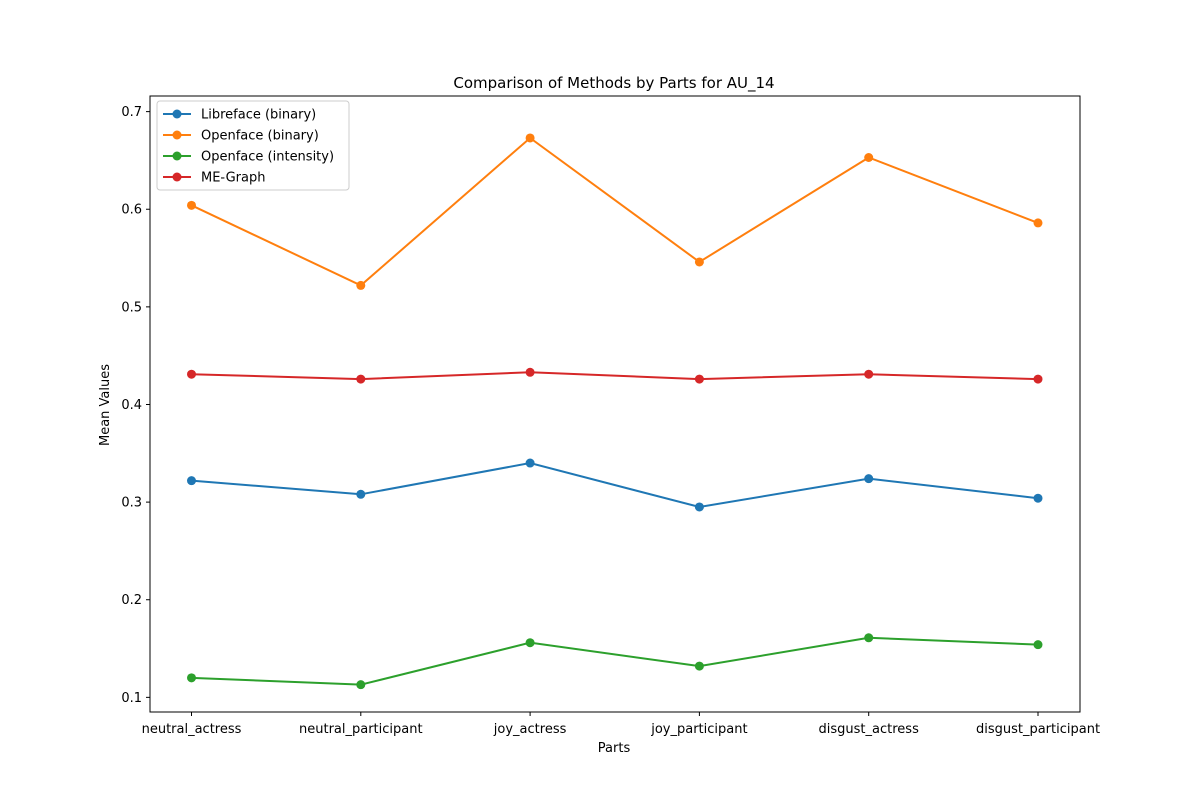 The height and width of the screenshot is (800, 1200). Describe the element at coordinates (258, 115) in the screenshot. I see `legend-label: Libreface (binary)` at that location.